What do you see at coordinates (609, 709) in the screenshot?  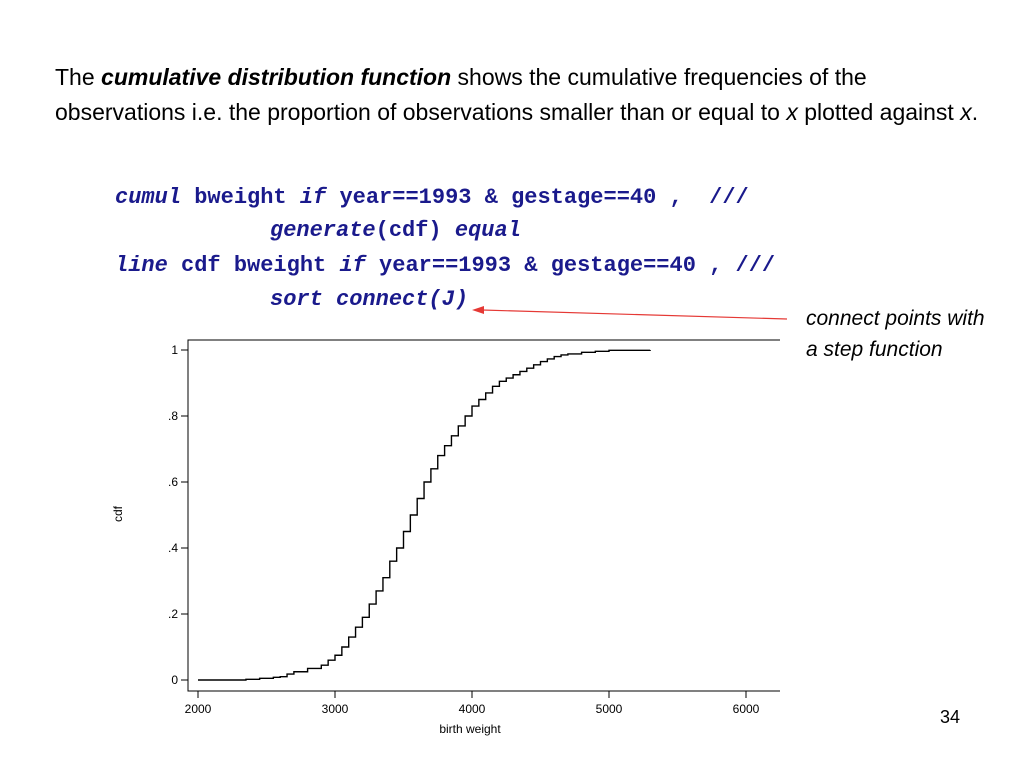 I see `x-tick-label: 5000` at bounding box center [609, 709].